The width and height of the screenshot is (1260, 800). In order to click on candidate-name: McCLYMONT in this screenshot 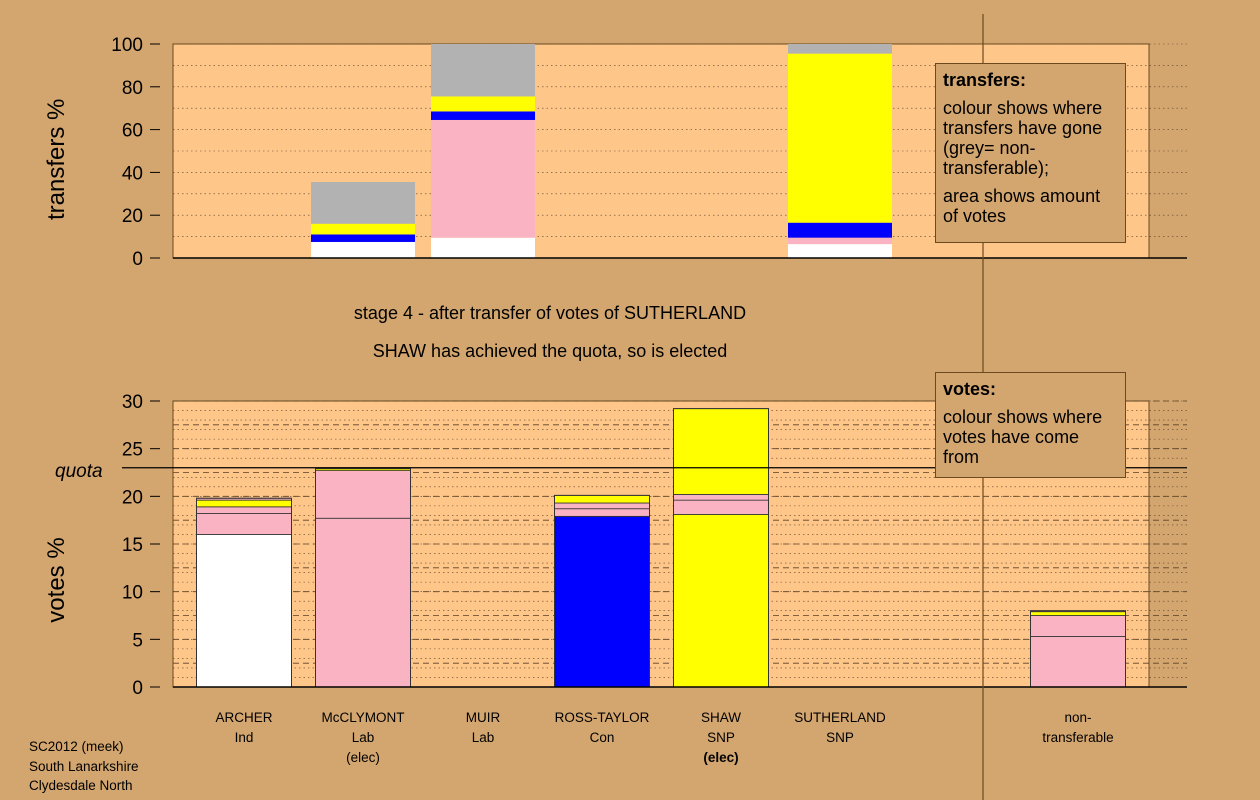, I will do `click(363, 717)`.